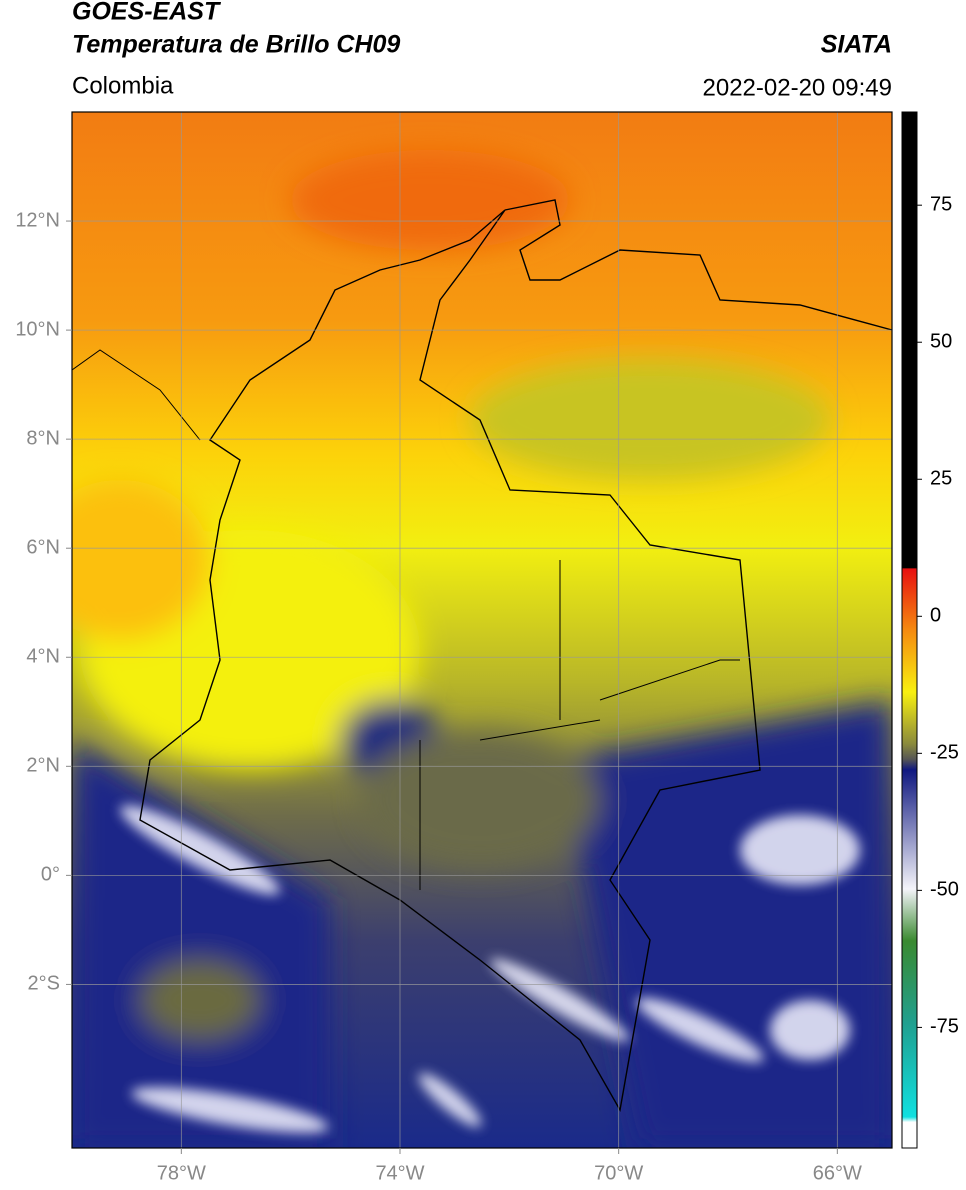 The image size is (966, 1190). Describe the element at coordinates (236, 45) in the screenshot. I see `subtitle: Temperatura de Brillo CH09` at that location.